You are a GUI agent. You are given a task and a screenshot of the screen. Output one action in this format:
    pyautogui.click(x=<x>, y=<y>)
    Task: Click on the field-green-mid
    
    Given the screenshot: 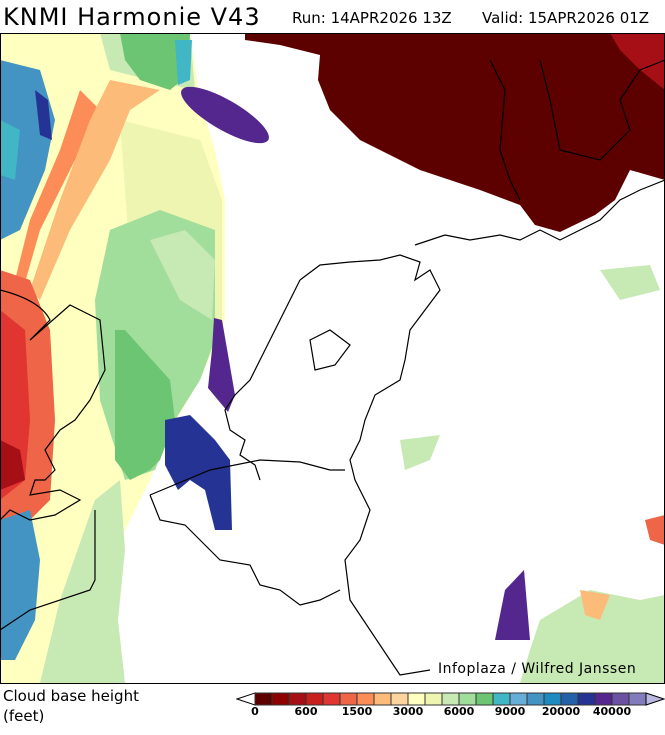 What is the action you would take?
    pyautogui.click(x=145, y=405)
    